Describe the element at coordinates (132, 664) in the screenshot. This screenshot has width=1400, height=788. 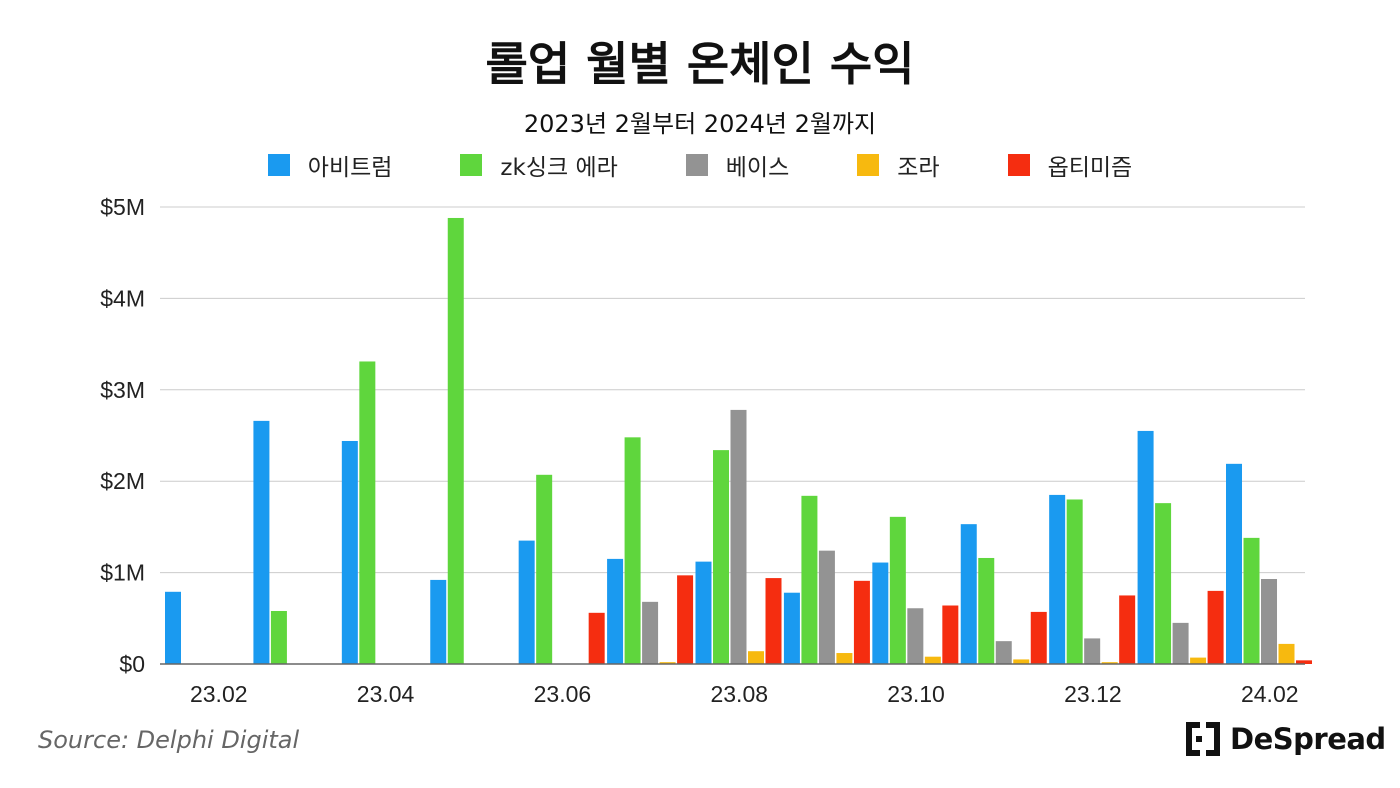
I see `y-tick-label: $0` at that location.